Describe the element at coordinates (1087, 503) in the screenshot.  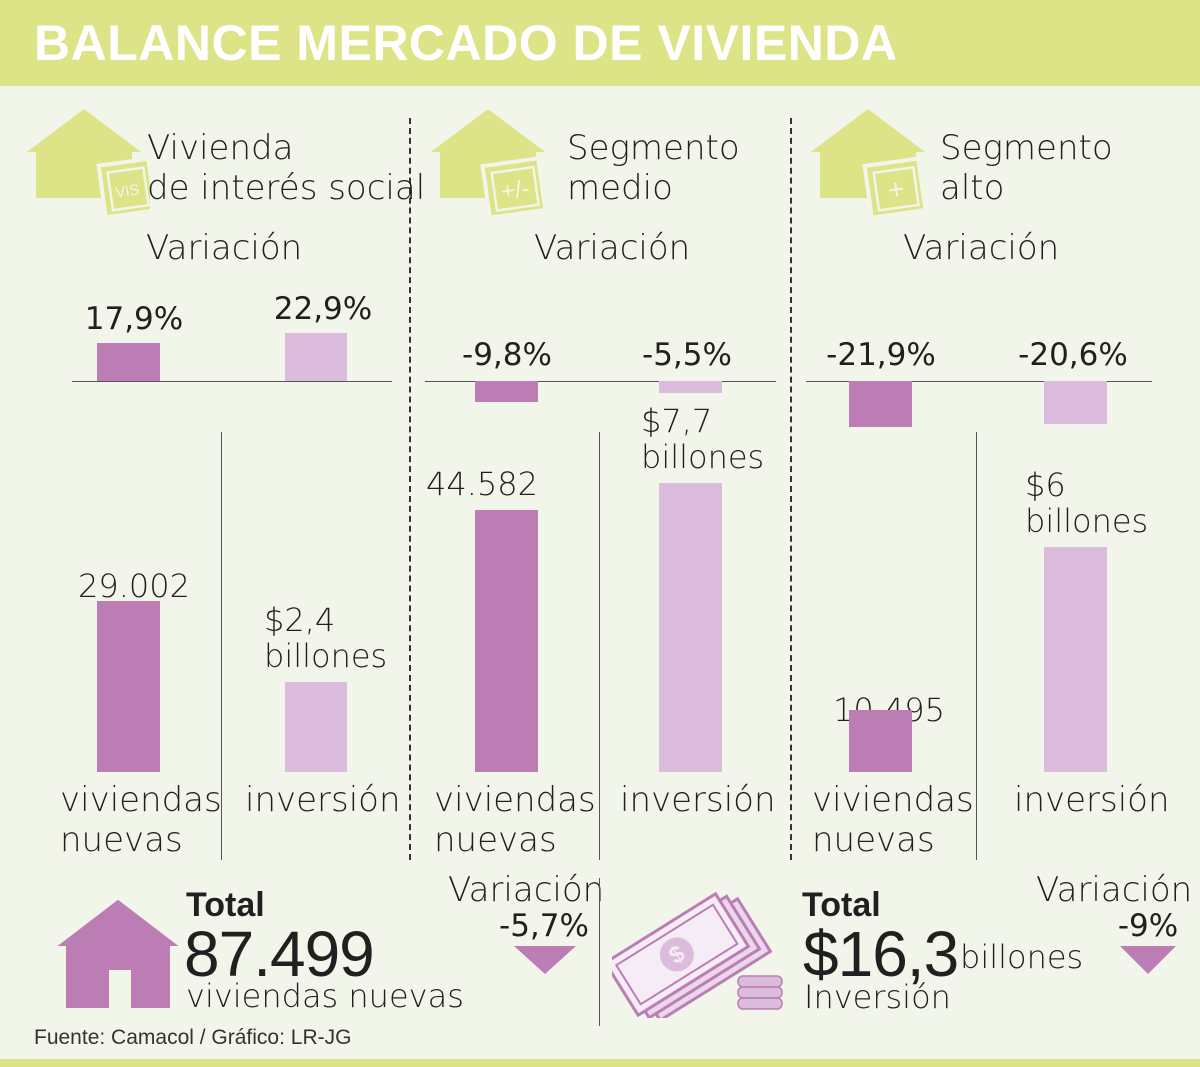
I see `value-label-inversion: $6 billones` at that location.